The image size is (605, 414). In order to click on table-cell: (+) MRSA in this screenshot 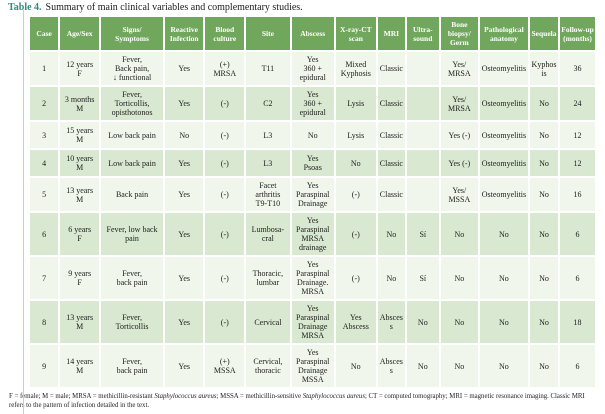, I will do `click(225, 68)`.